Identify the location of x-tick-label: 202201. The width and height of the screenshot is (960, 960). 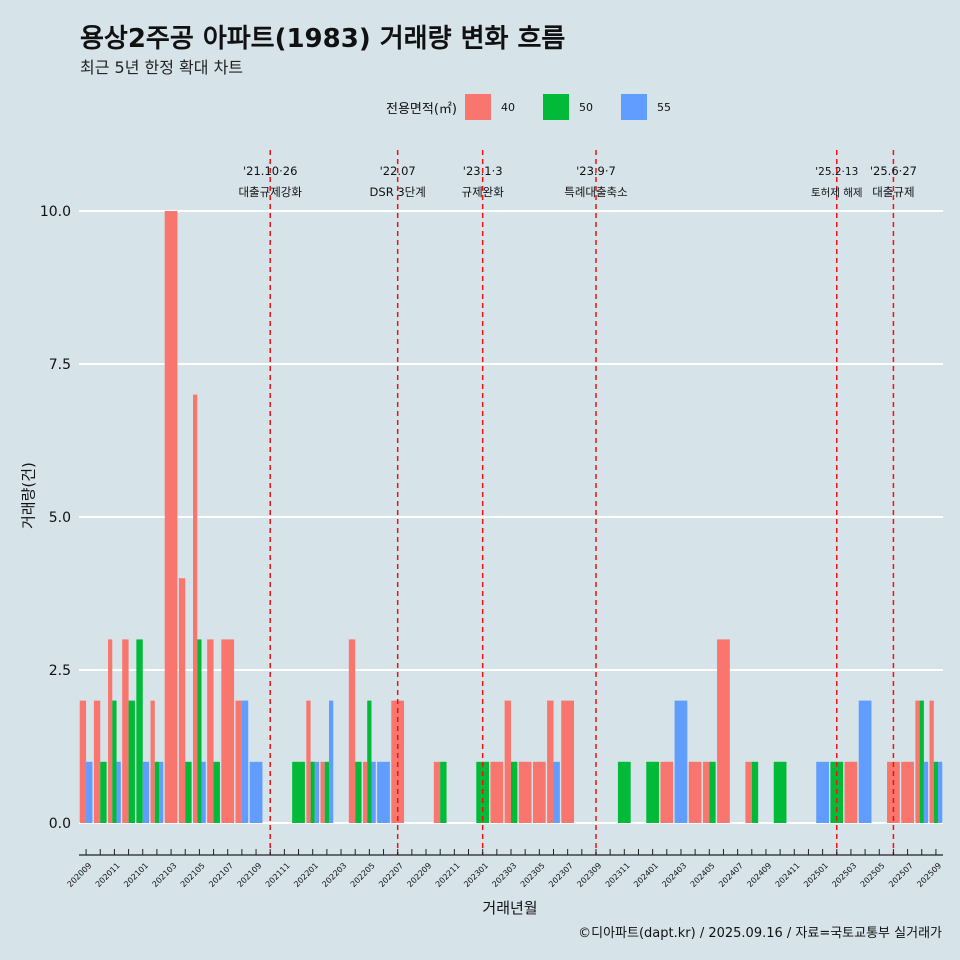
(306, 875).